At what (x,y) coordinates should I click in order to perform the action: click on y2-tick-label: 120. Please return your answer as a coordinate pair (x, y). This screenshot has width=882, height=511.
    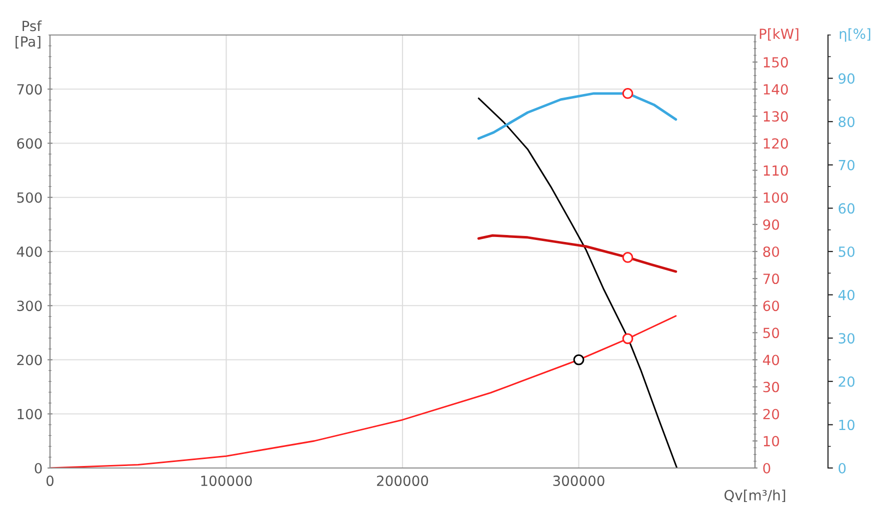
    Looking at the image, I should click on (776, 143).